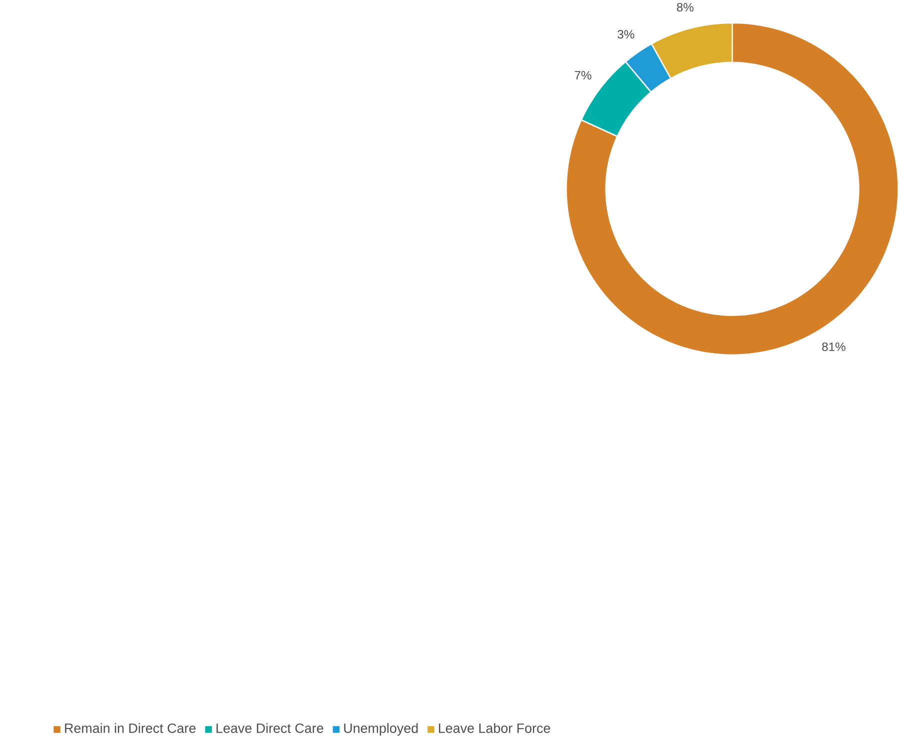 The image size is (899, 739). Describe the element at coordinates (626, 34) in the screenshot. I see `data-label: 3%` at that location.